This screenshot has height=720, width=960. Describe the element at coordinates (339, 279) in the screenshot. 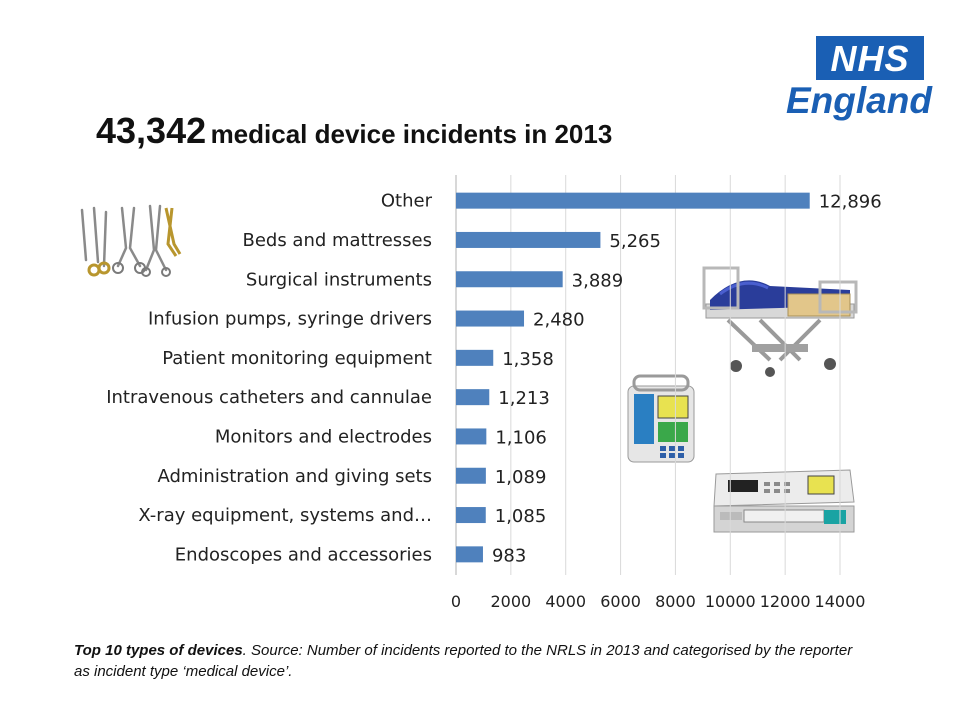

I see `category-label: Surgical instruments` at that location.